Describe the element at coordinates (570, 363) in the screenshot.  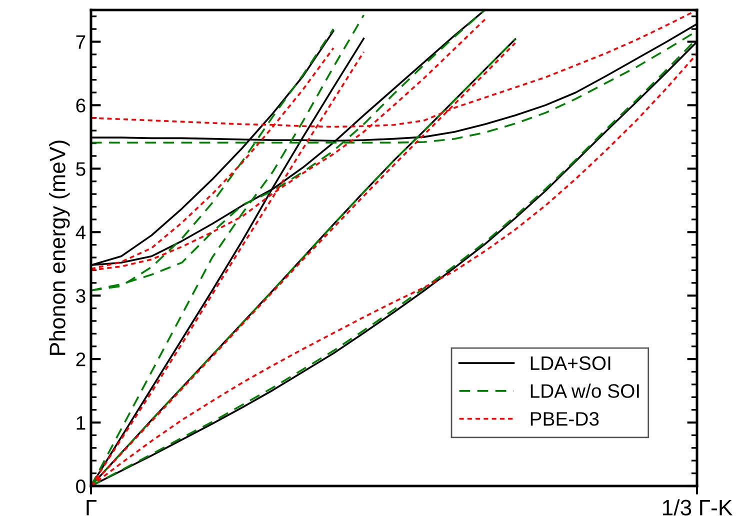
I see `legend-label: LDA+SOI` at that location.